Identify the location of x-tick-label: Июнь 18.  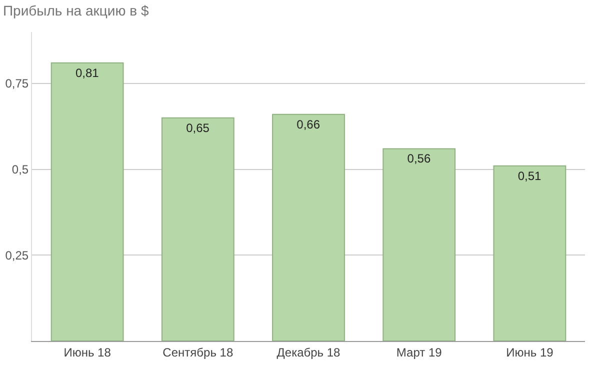
(88, 352).